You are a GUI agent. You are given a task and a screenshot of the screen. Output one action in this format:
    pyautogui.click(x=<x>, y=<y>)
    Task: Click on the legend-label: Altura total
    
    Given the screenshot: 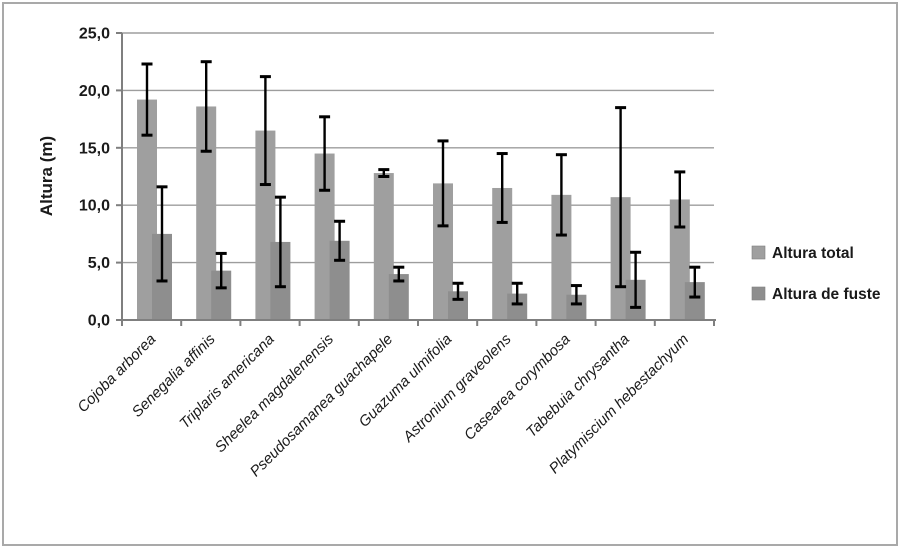 What is the action you would take?
    pyautogui.click(x=813, y=253)
    